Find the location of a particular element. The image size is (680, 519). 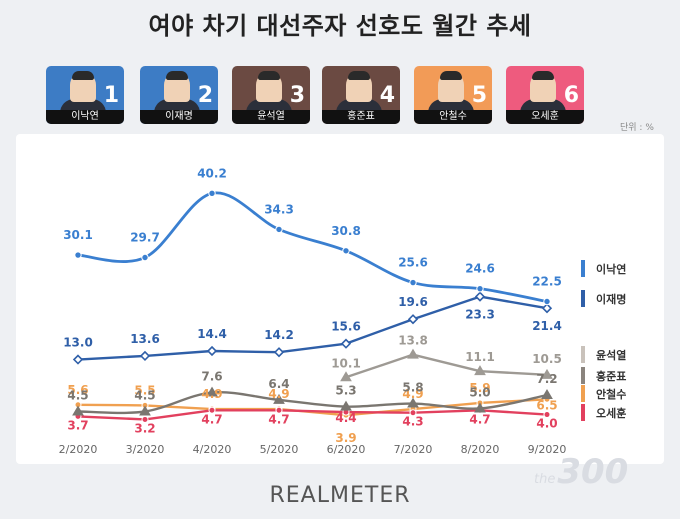

candidate-number: 4 is located at coordinates (387, 95).